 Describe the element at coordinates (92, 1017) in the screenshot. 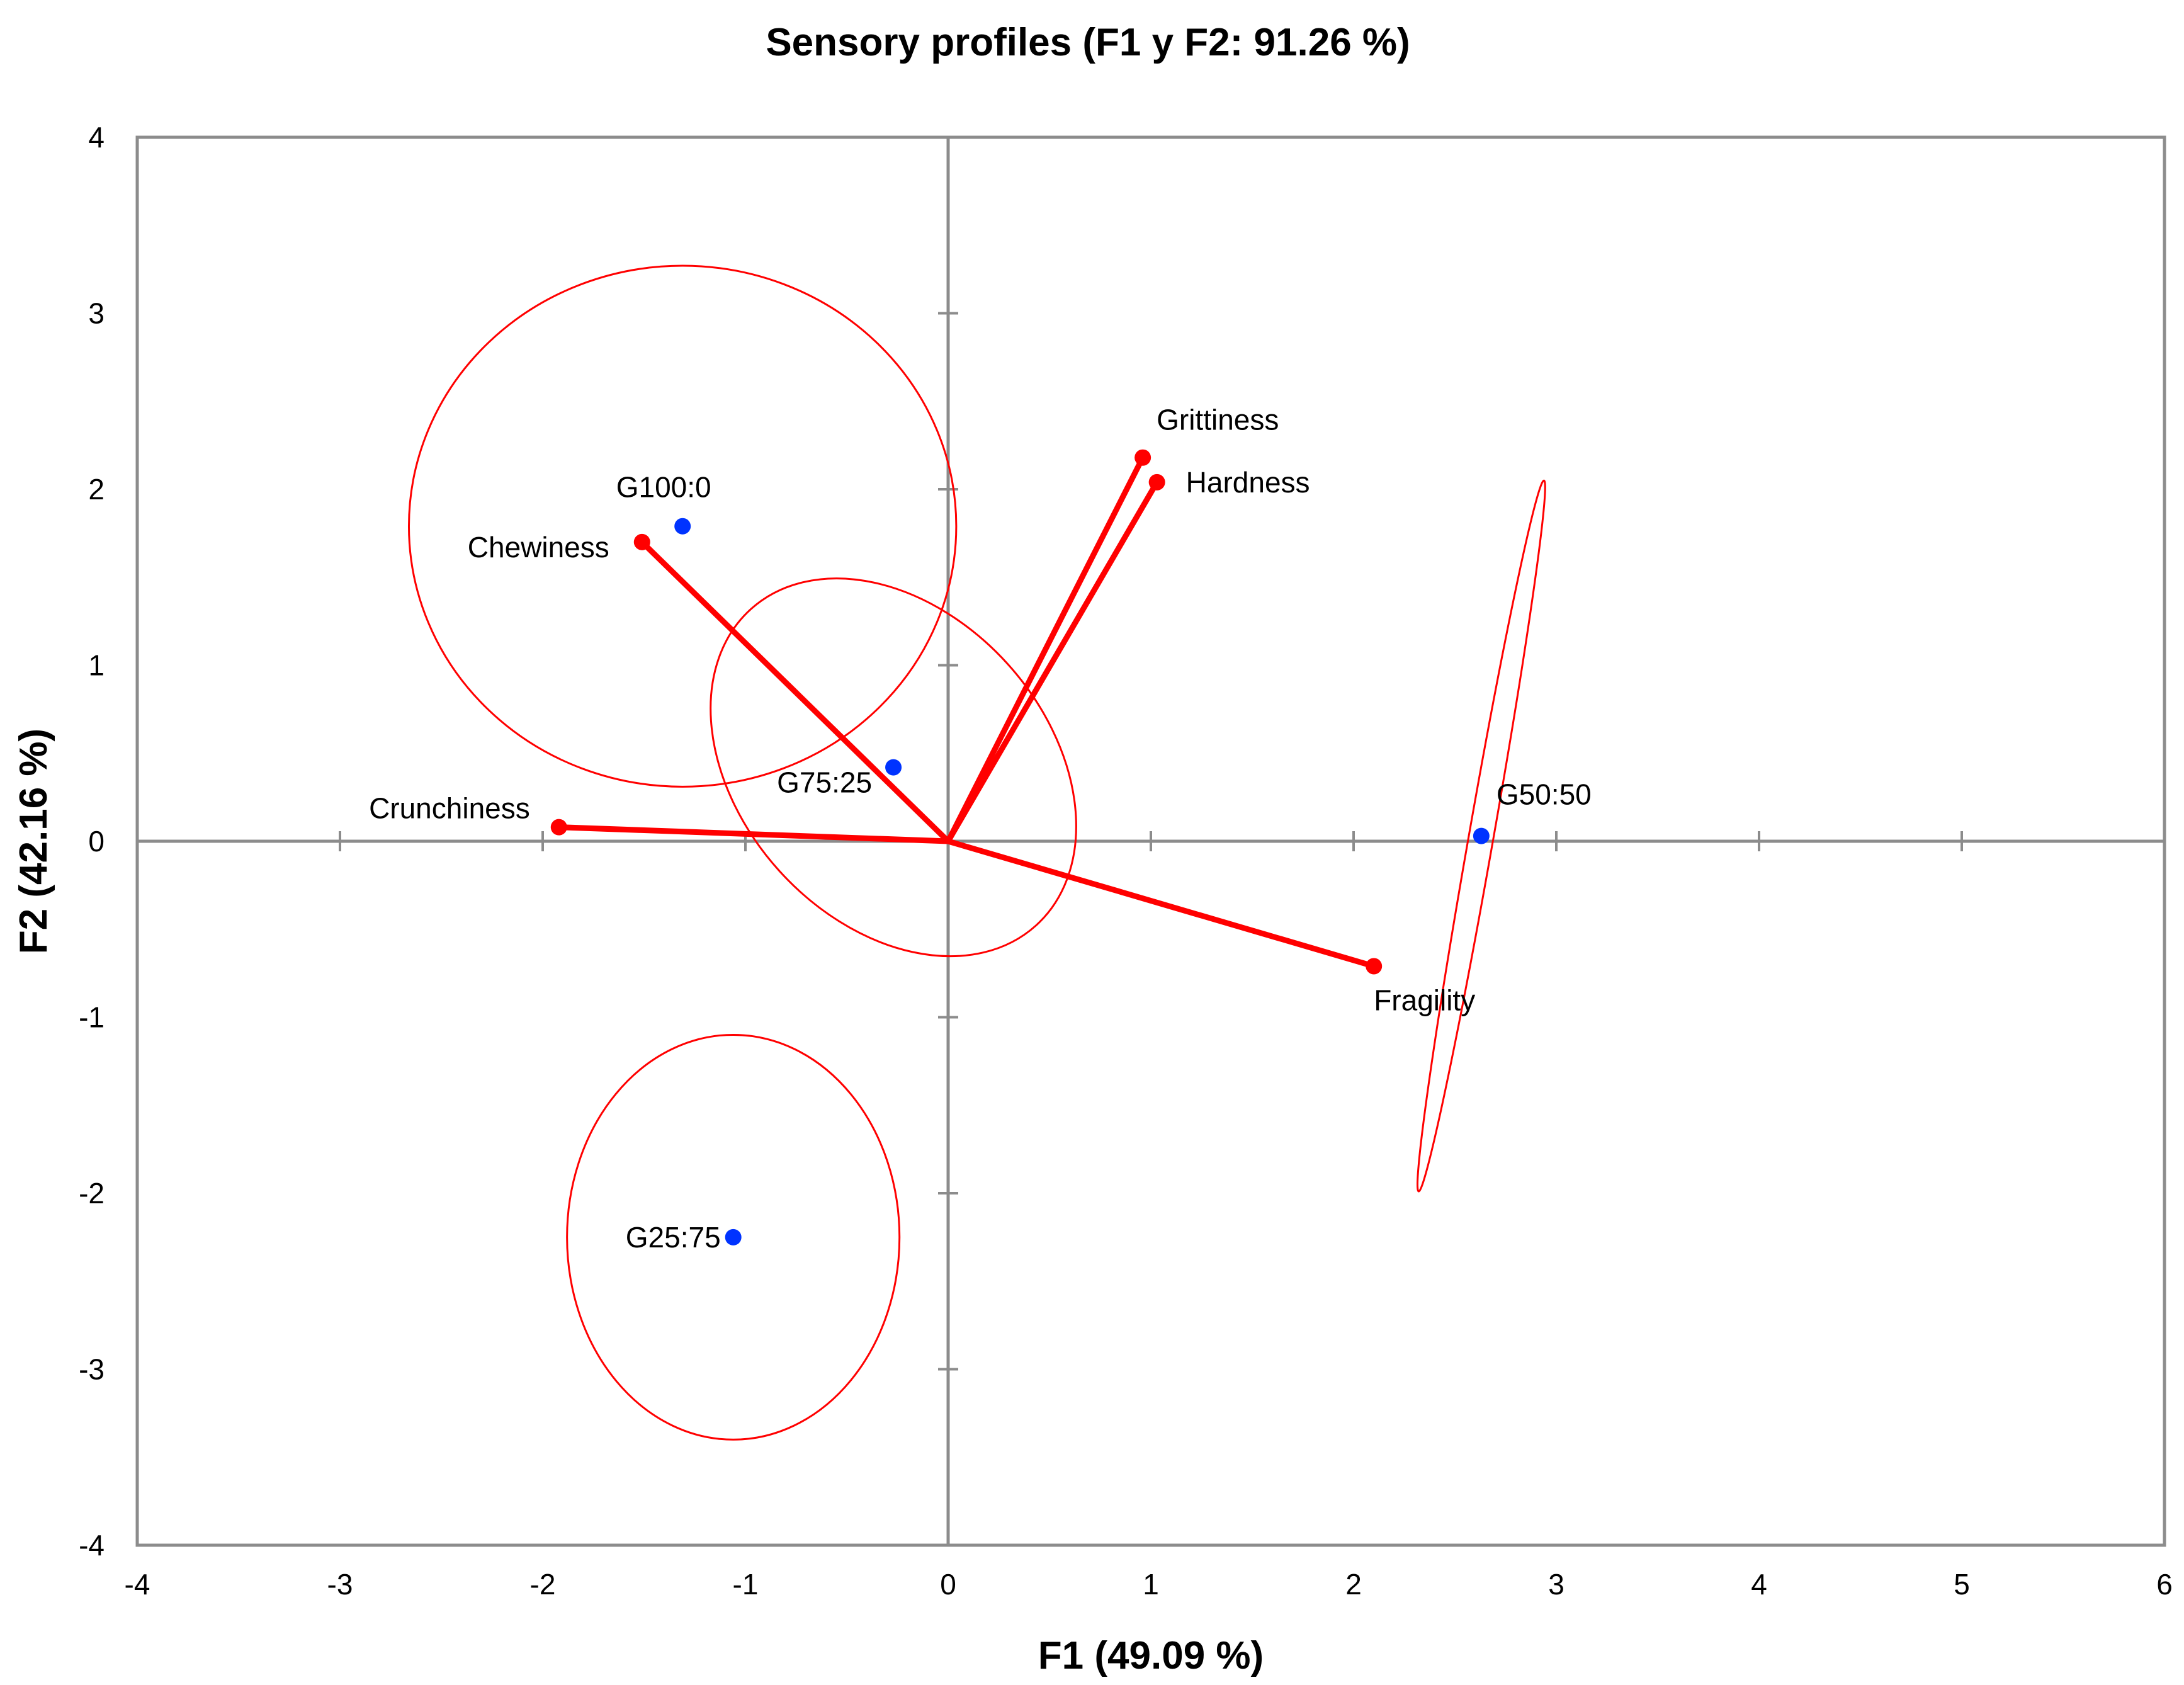

I see `y-tick-label: -1` at that location.